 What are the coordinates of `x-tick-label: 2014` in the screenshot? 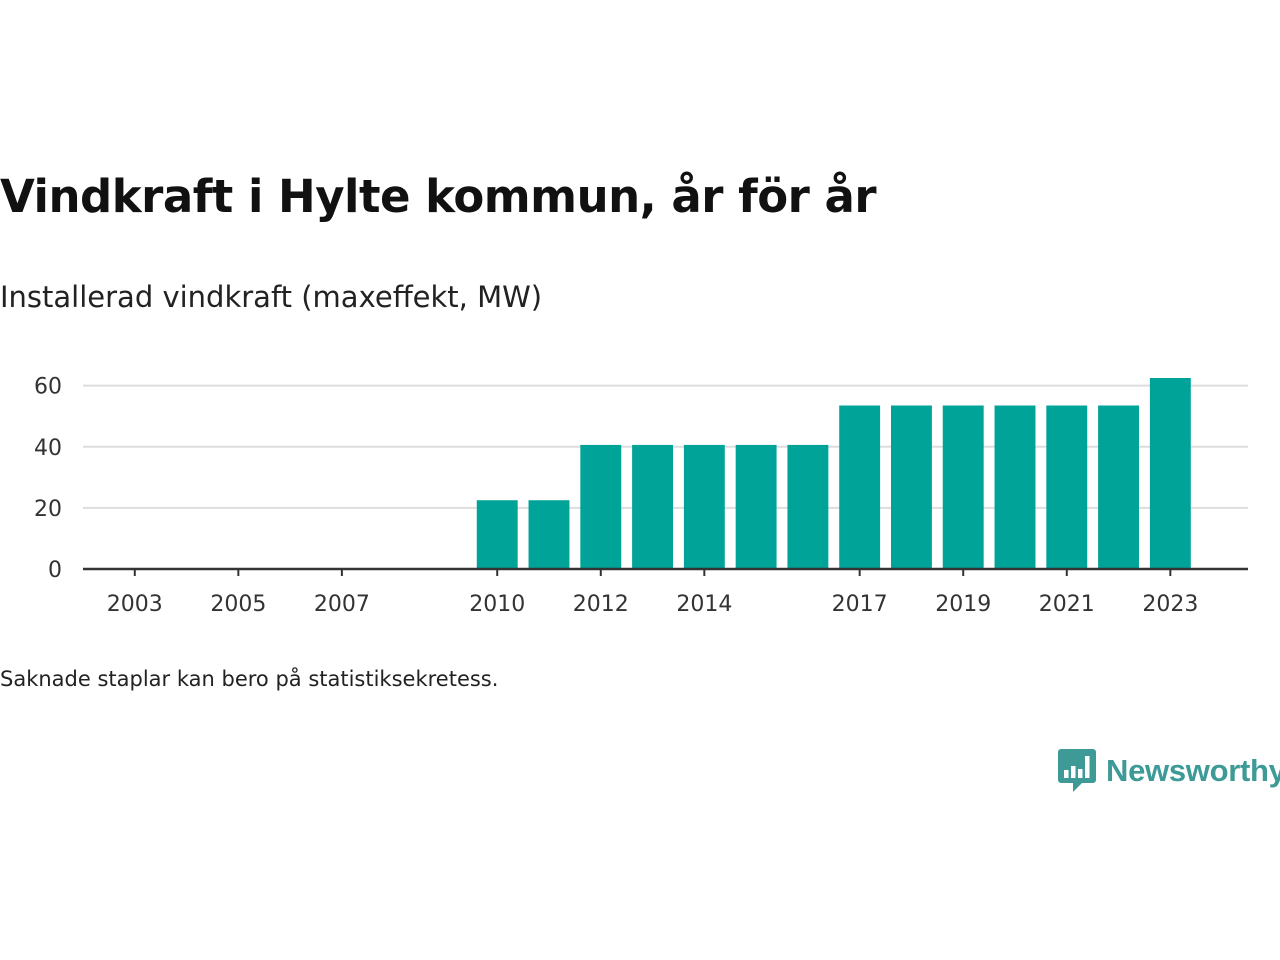 It's located at (704, 604).